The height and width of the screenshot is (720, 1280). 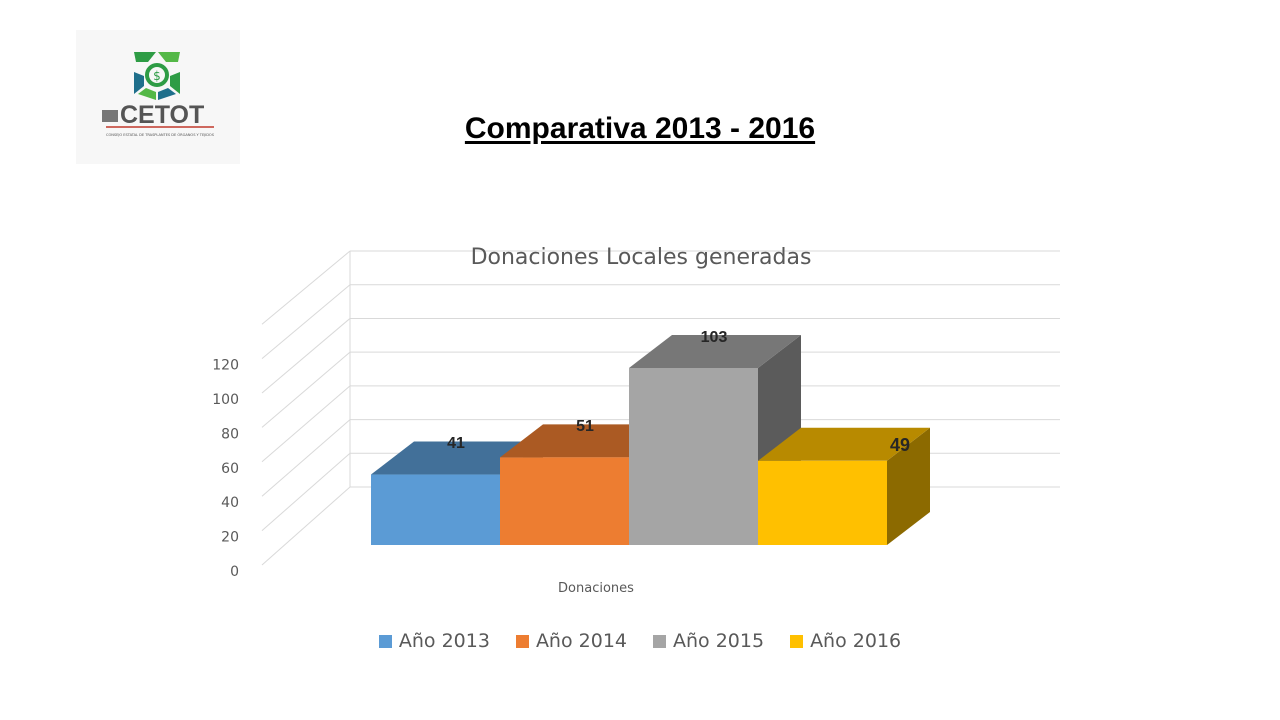 What do you see at coordinates (456, 443) in the screenshot?
I see `data-label: 41` at bounding box center [456, 443].